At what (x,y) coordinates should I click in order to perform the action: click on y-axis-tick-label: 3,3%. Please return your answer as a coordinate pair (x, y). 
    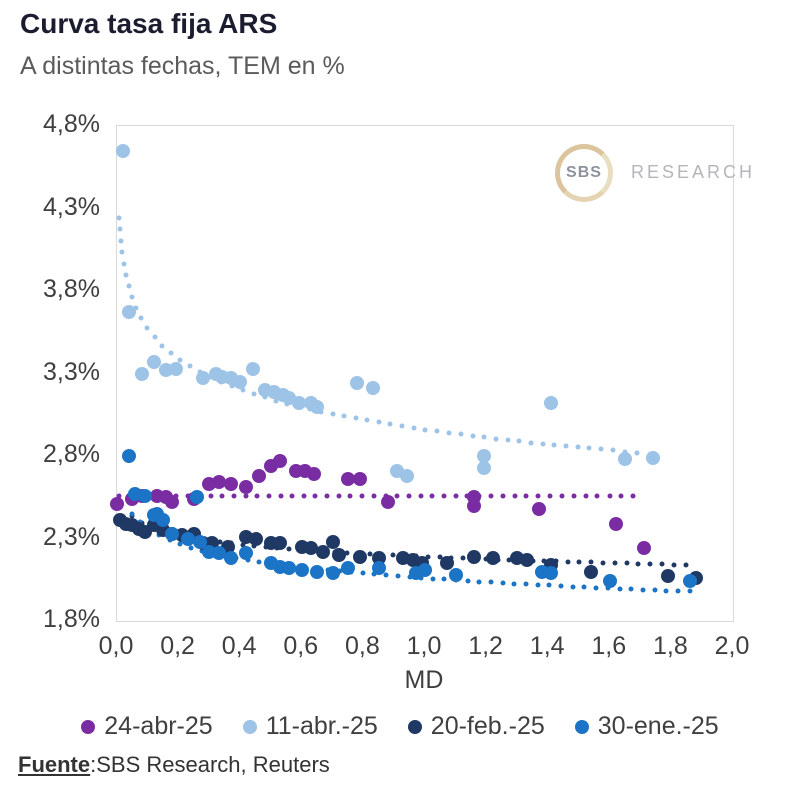
    Looking at the image, I should click on (71, 371).